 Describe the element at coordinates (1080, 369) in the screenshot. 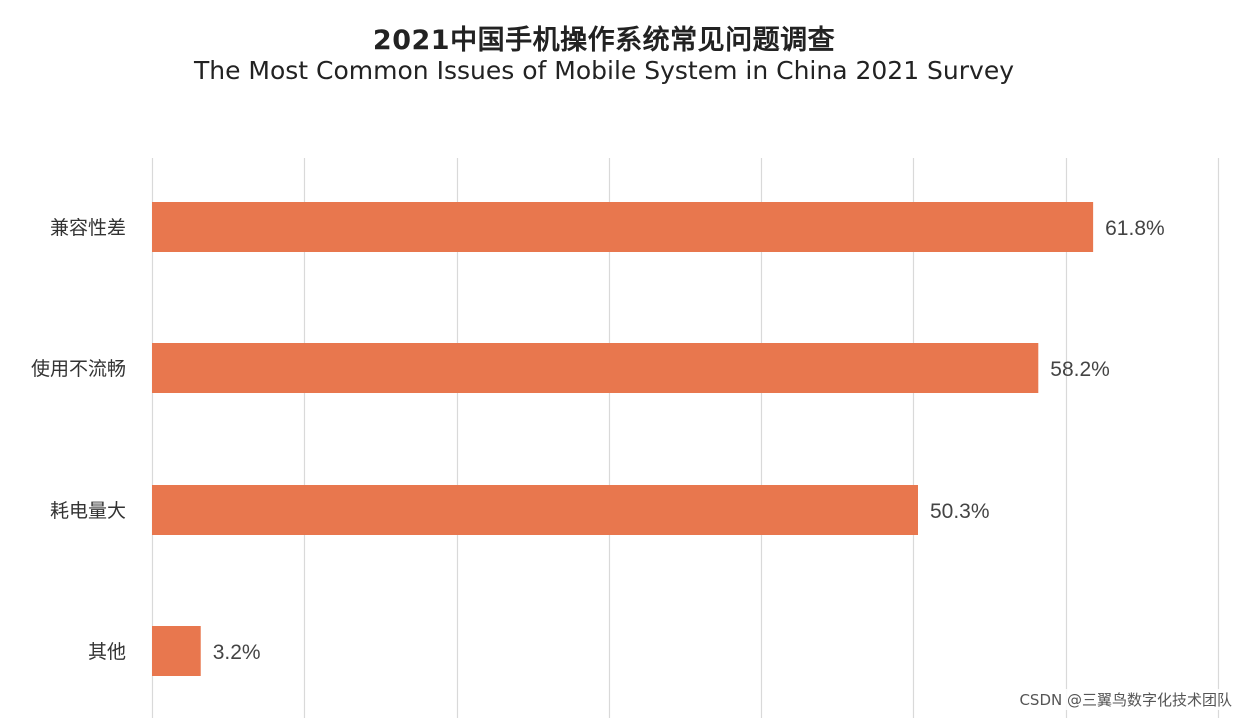

I see `data-label: 58.2%` at that location.